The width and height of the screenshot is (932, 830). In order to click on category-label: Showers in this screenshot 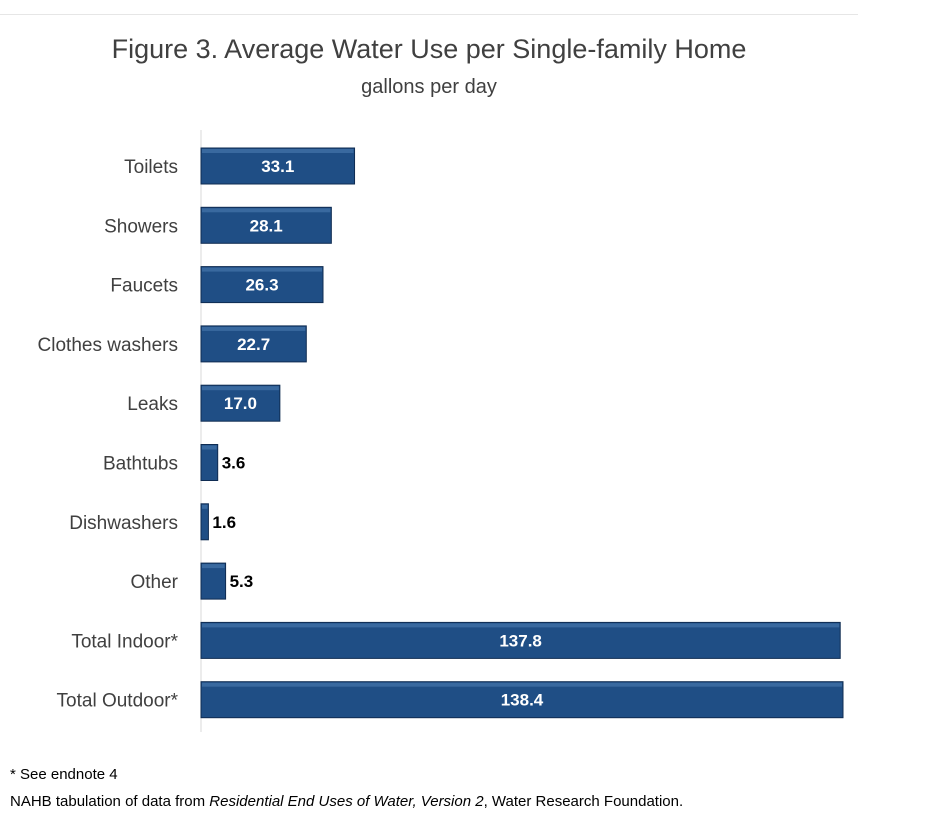, I will do `click(141, 226)`.